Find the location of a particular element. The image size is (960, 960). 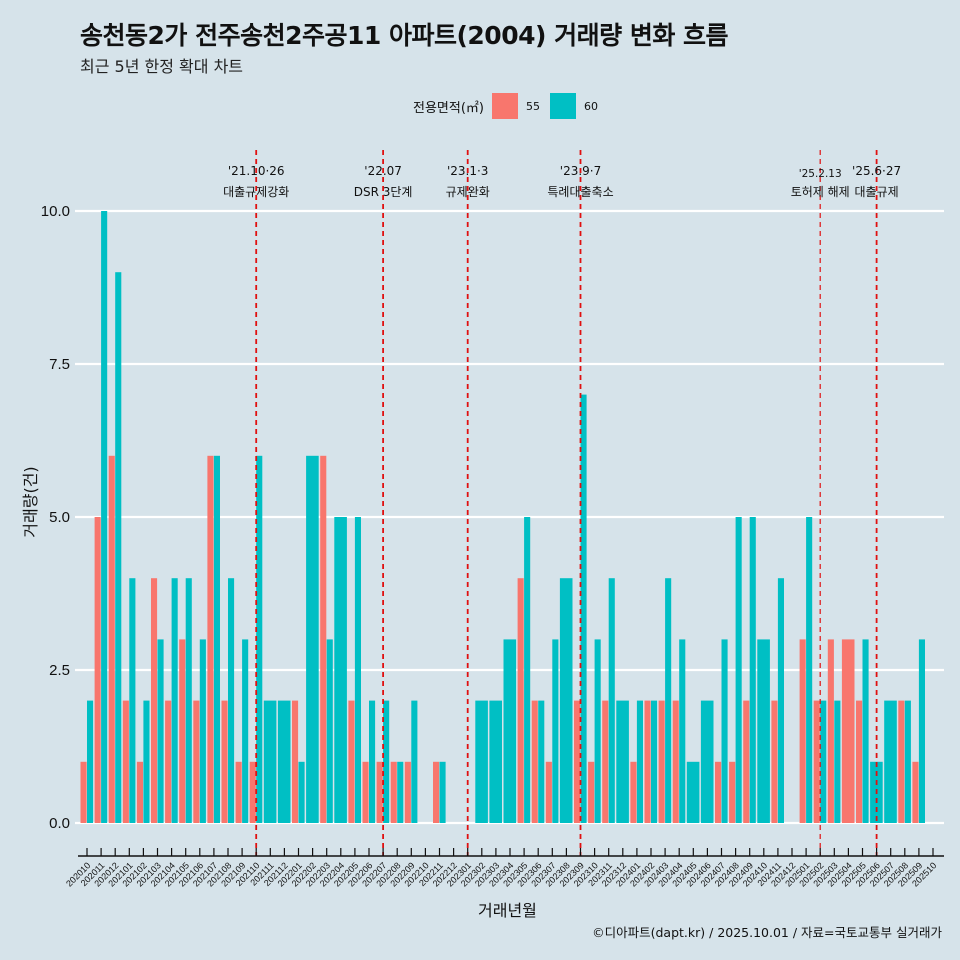

legend-label-55: 55 is located at coordinates (532, 106).